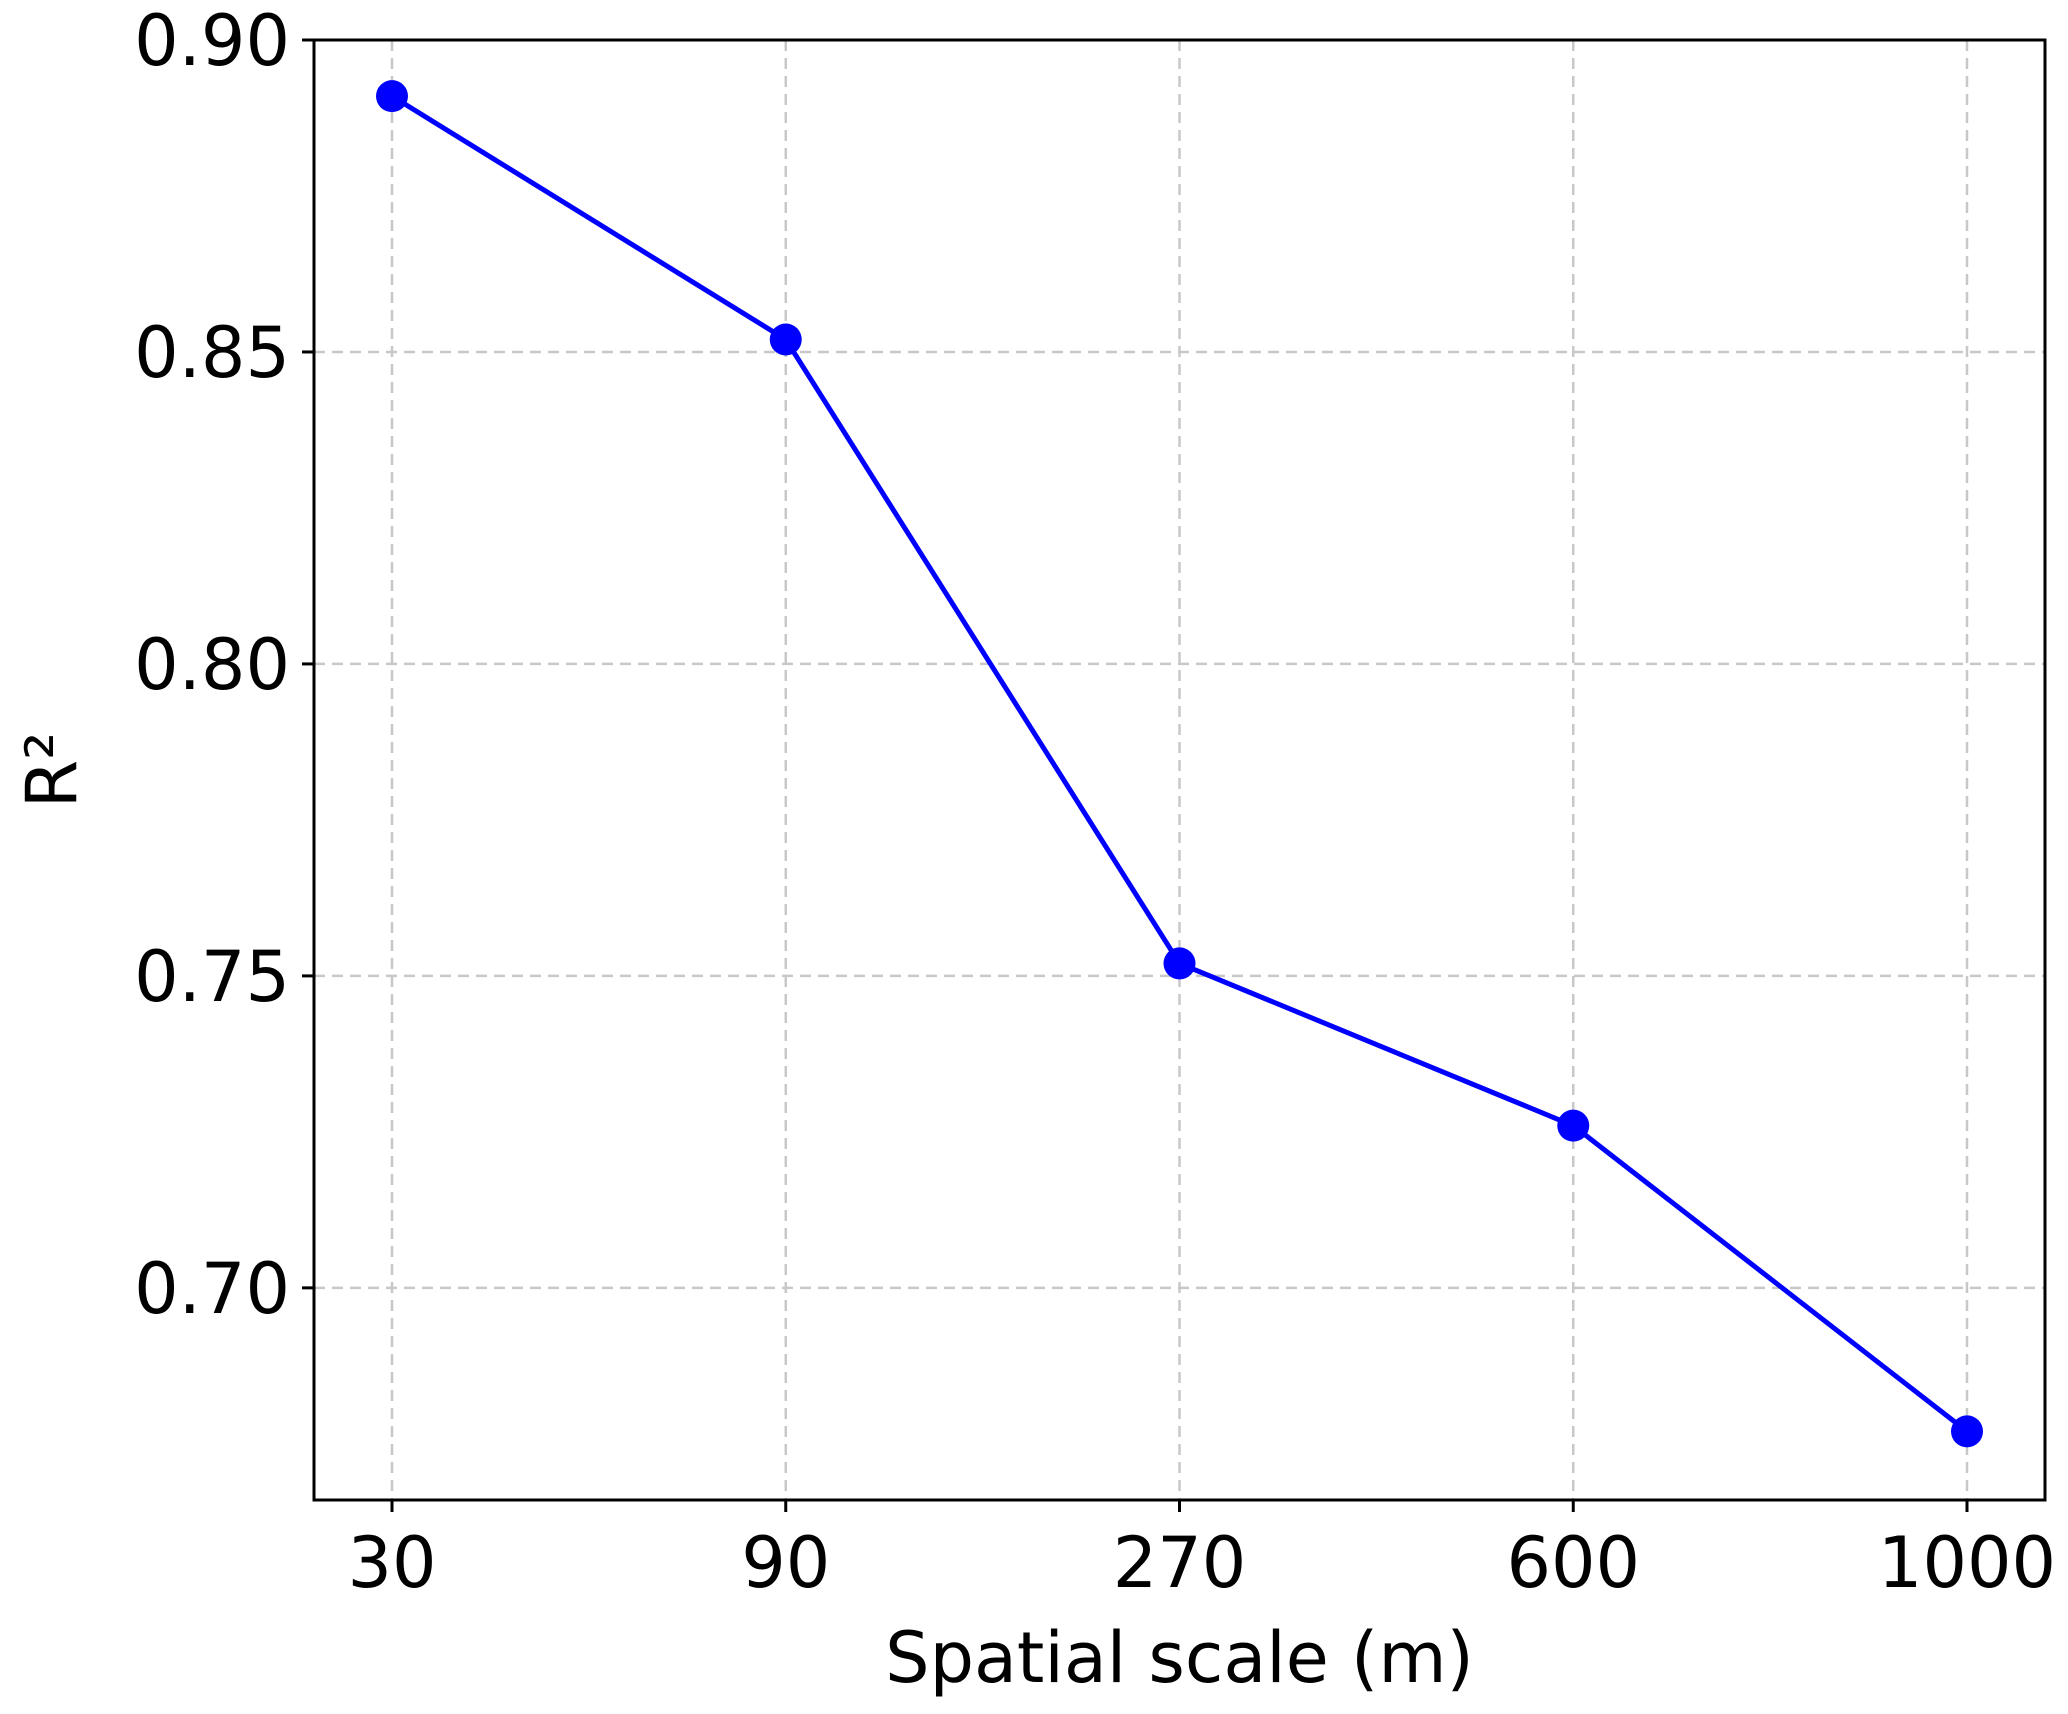 The image size is (2068, 1714). I want to click on x-tick-label: 600, so click(1573, 1563).